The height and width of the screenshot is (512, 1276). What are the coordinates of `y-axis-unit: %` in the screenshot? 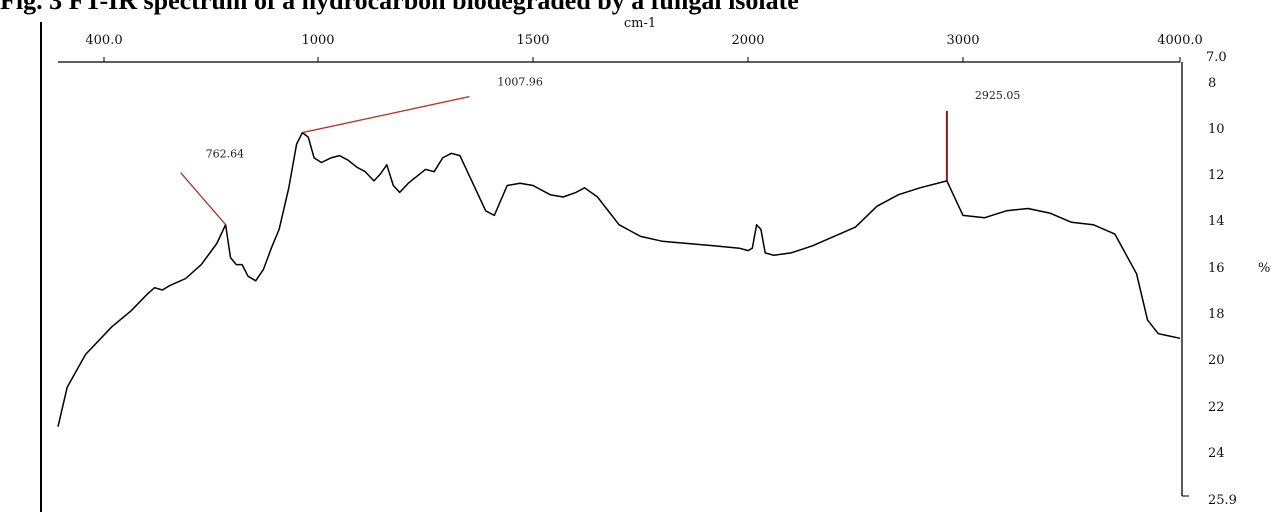 It's located at (1264, 268).